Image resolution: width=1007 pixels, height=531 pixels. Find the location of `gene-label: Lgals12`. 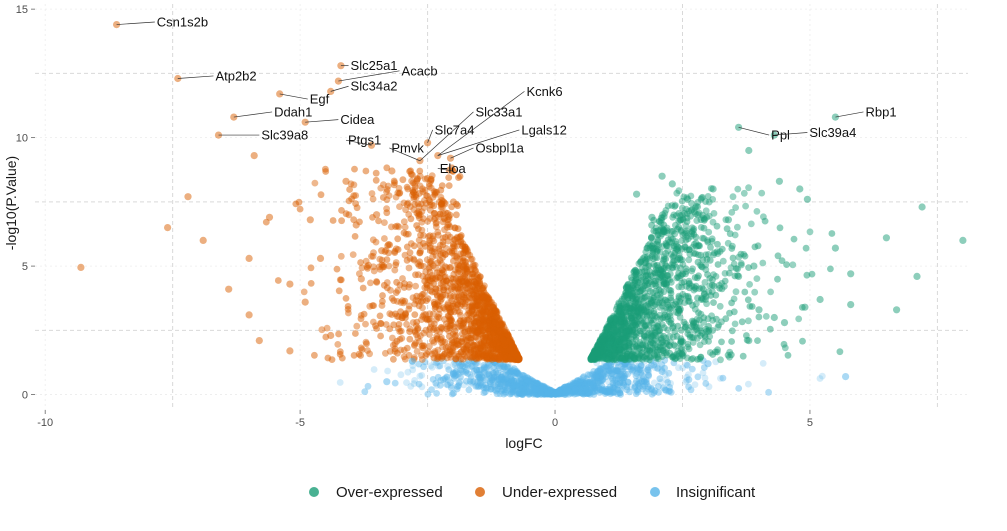

gene-label: Lgals12 is located at coordinates (544, 129).